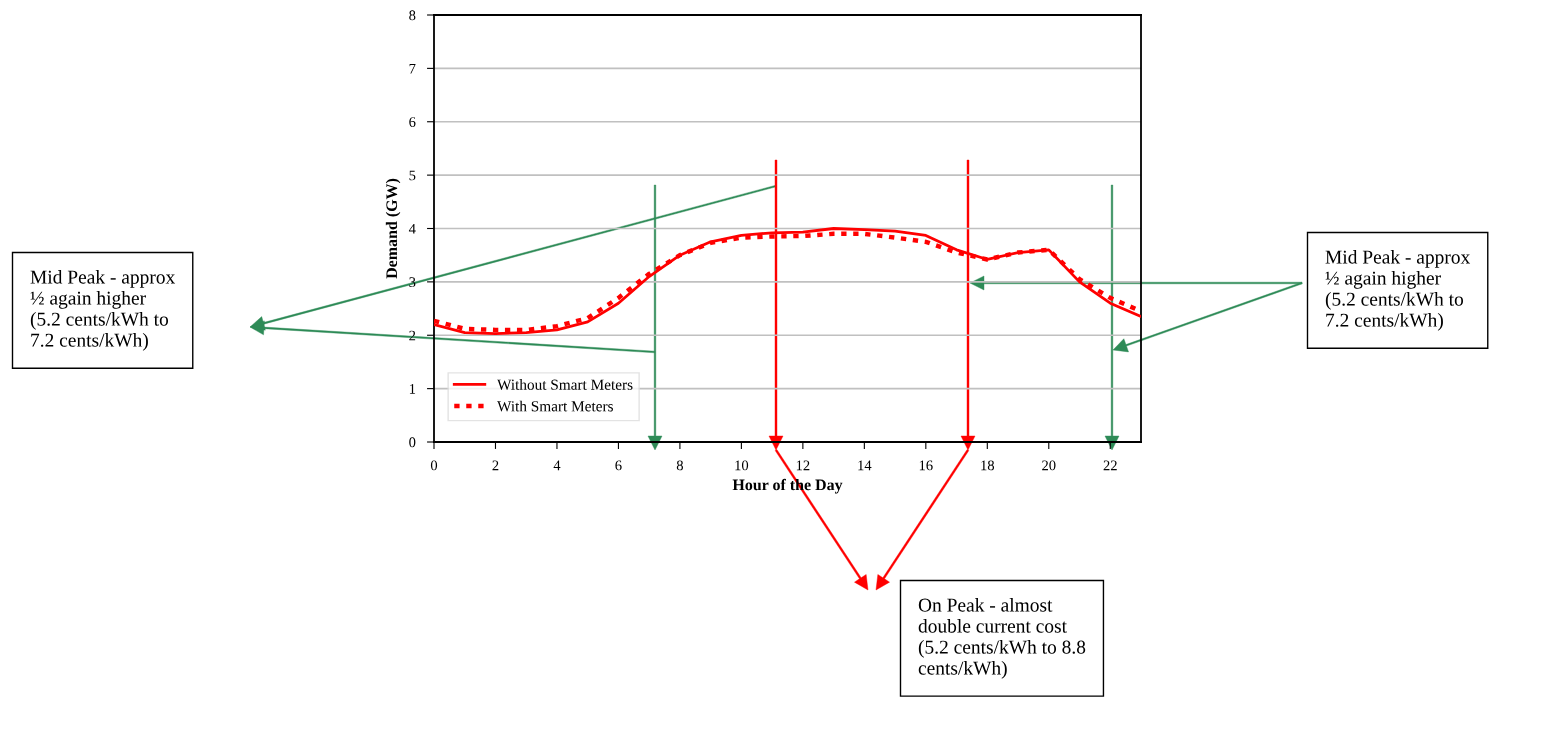 The width and height of the screenshot is (1551, 736). I want to click on x-tick-label: 10, so click(742, 465).